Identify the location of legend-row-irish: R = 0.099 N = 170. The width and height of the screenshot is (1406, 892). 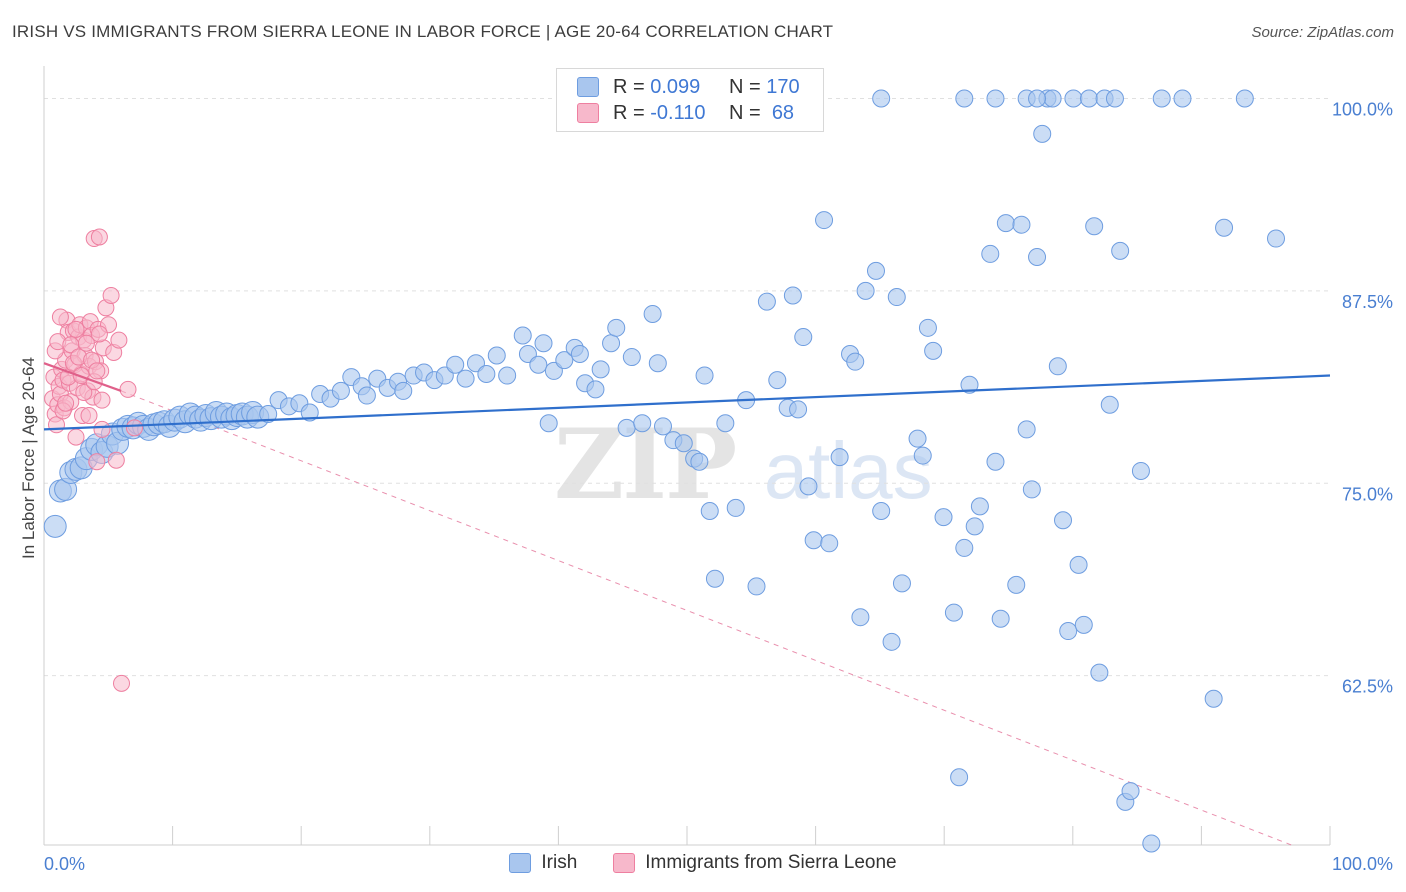
(688, 87).